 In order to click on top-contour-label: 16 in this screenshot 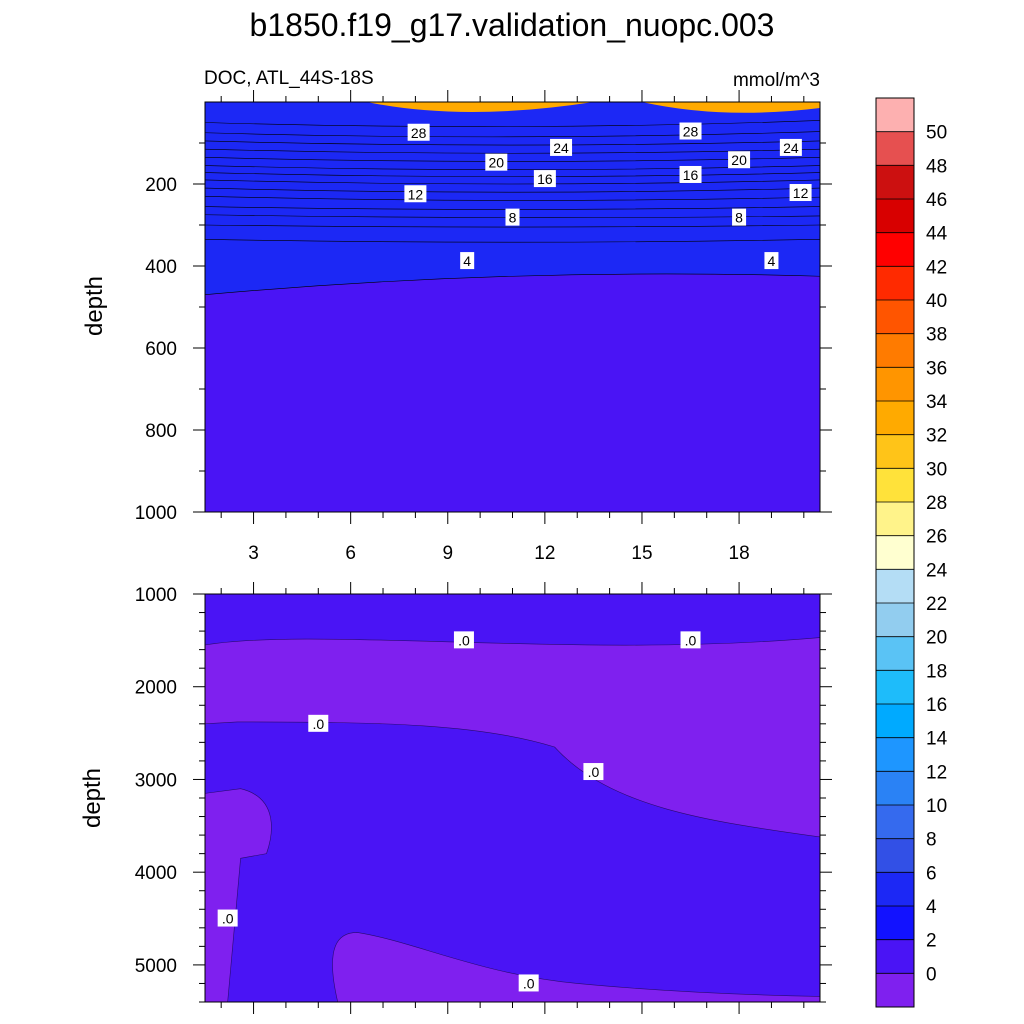, I will do `click(691, 175)`.